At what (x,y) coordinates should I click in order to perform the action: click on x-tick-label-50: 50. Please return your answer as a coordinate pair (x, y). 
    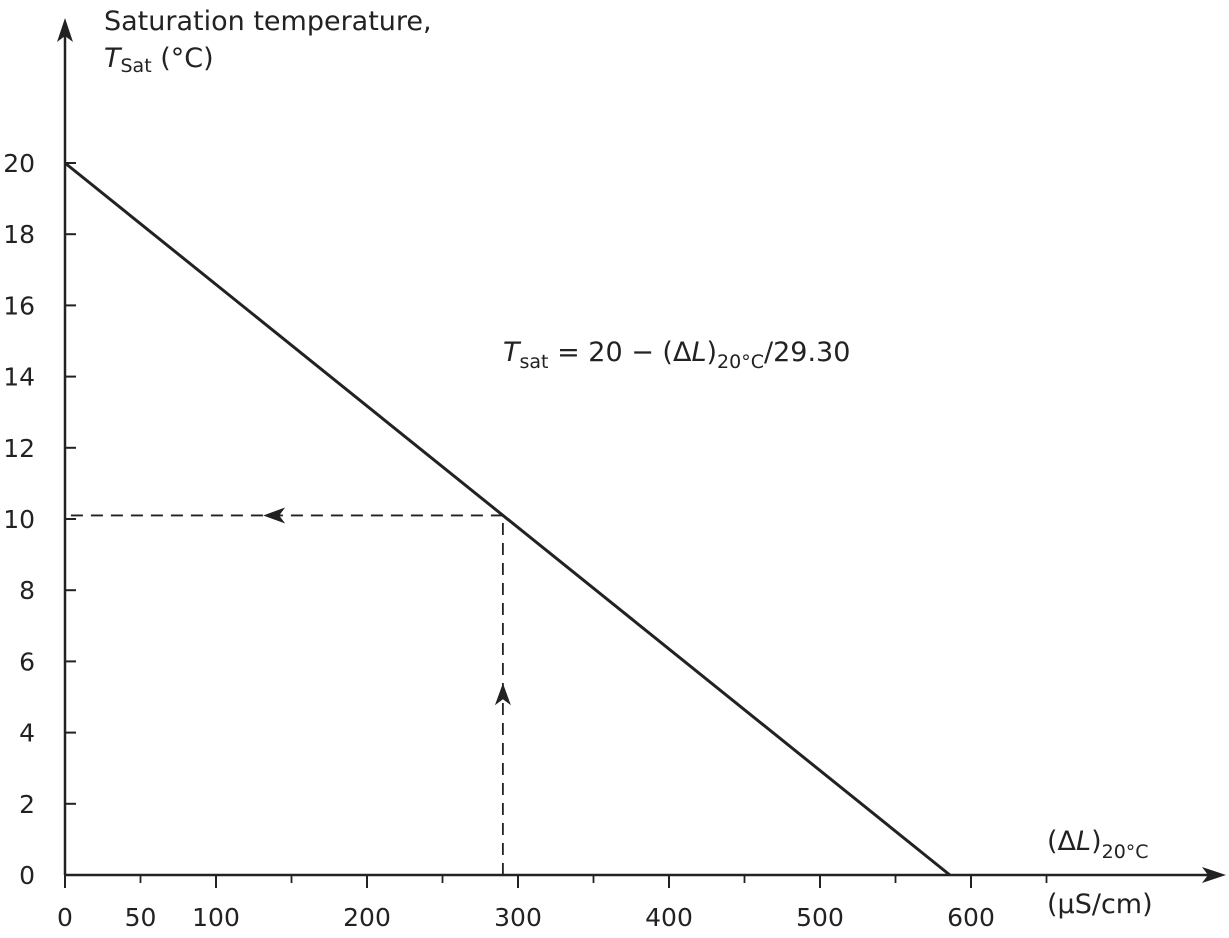
    Looking at the image, I should click on (141, 917).